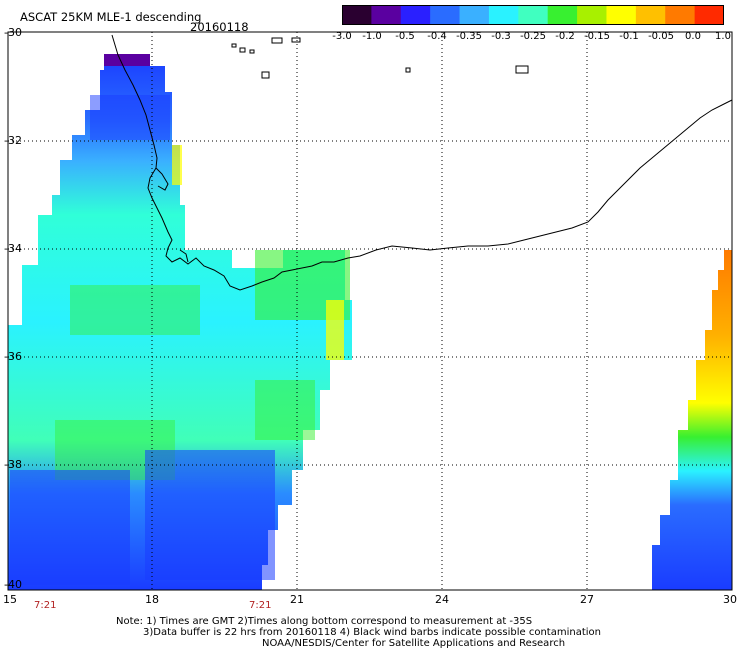  I want to click on colorbar-swatches, so click(533, 15).